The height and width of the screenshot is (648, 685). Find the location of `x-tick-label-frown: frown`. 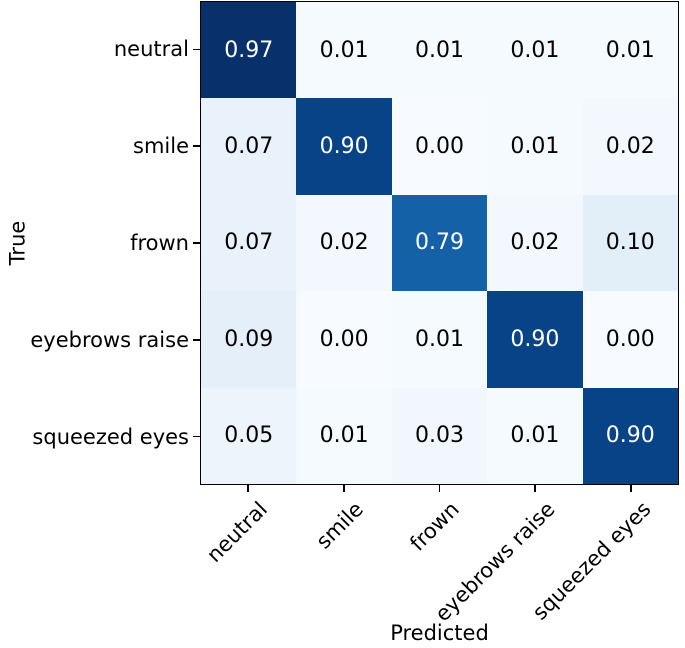

x-tick-label-frown: frown is located at coordinates (434, 526).